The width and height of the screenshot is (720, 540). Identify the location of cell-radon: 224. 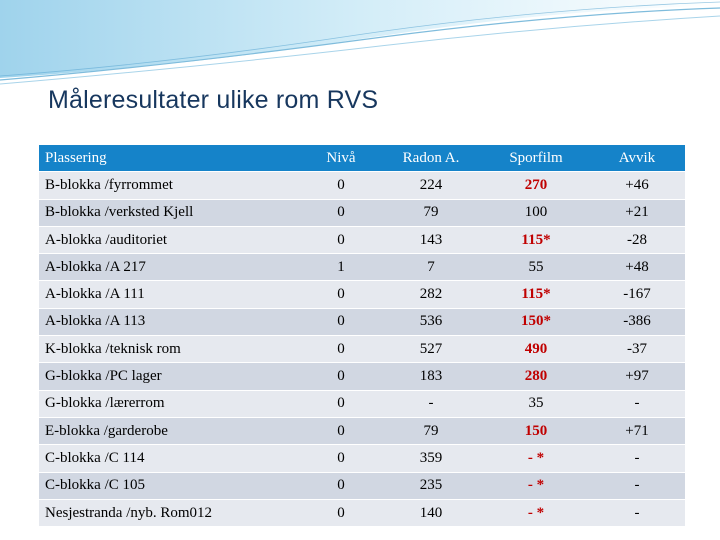
(431, 186).